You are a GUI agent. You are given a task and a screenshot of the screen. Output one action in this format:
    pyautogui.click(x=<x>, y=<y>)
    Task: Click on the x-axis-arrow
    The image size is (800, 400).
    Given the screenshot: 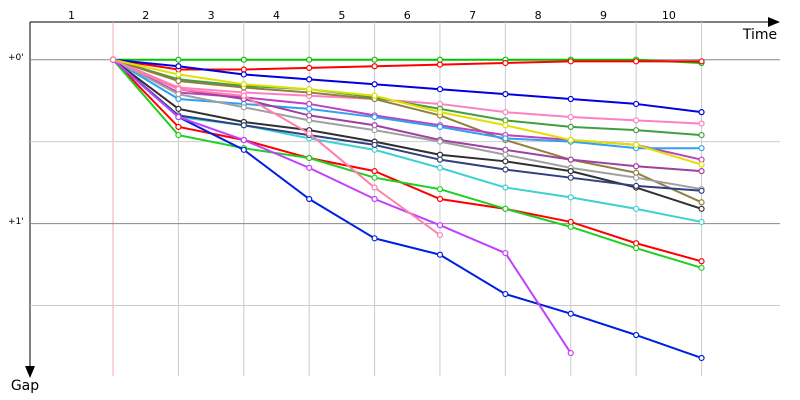 What is the action you would take?
    pyautogui.click(x=774, y=22)
    